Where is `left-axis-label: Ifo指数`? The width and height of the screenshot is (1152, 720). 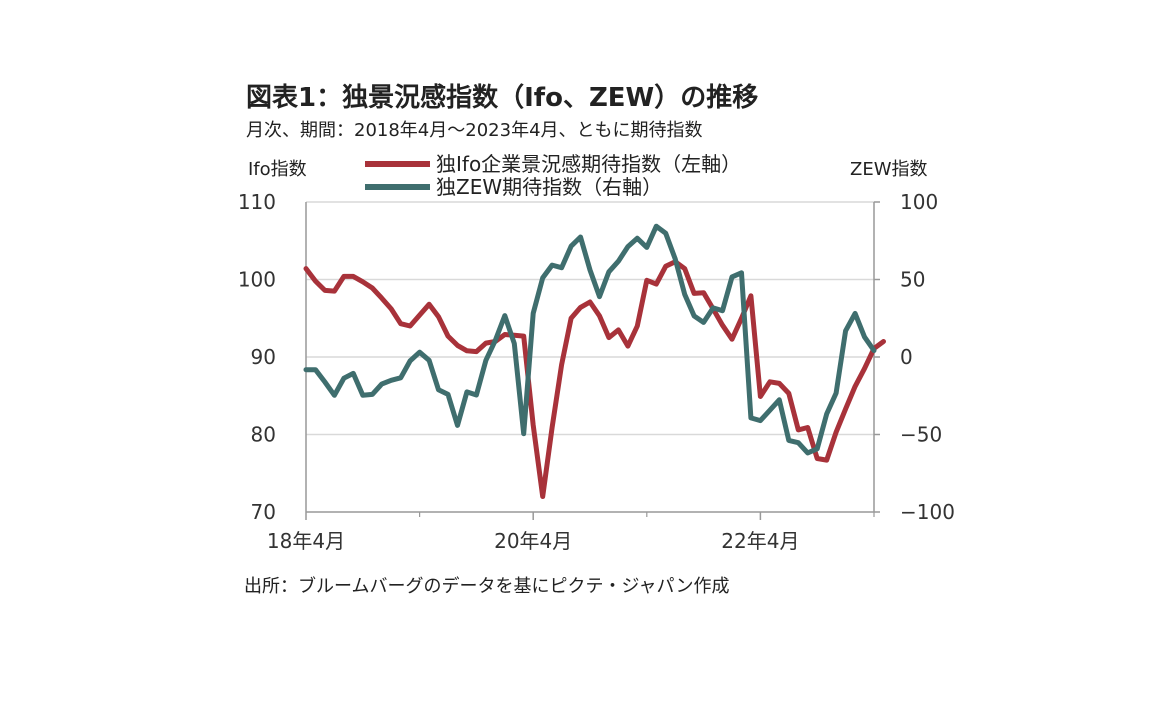 left-axis-label: Ifo指数 is located at coordinates (277, 169).